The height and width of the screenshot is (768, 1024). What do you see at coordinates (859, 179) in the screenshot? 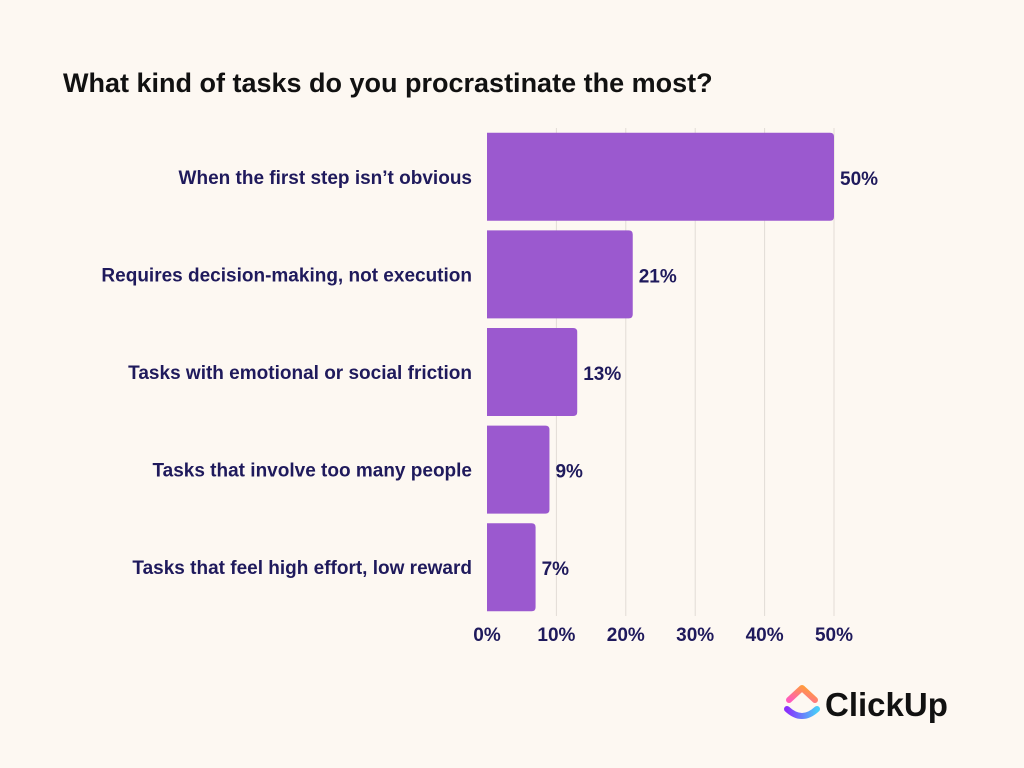
I see `data-label: 50%` at bounding box center [859, 179].